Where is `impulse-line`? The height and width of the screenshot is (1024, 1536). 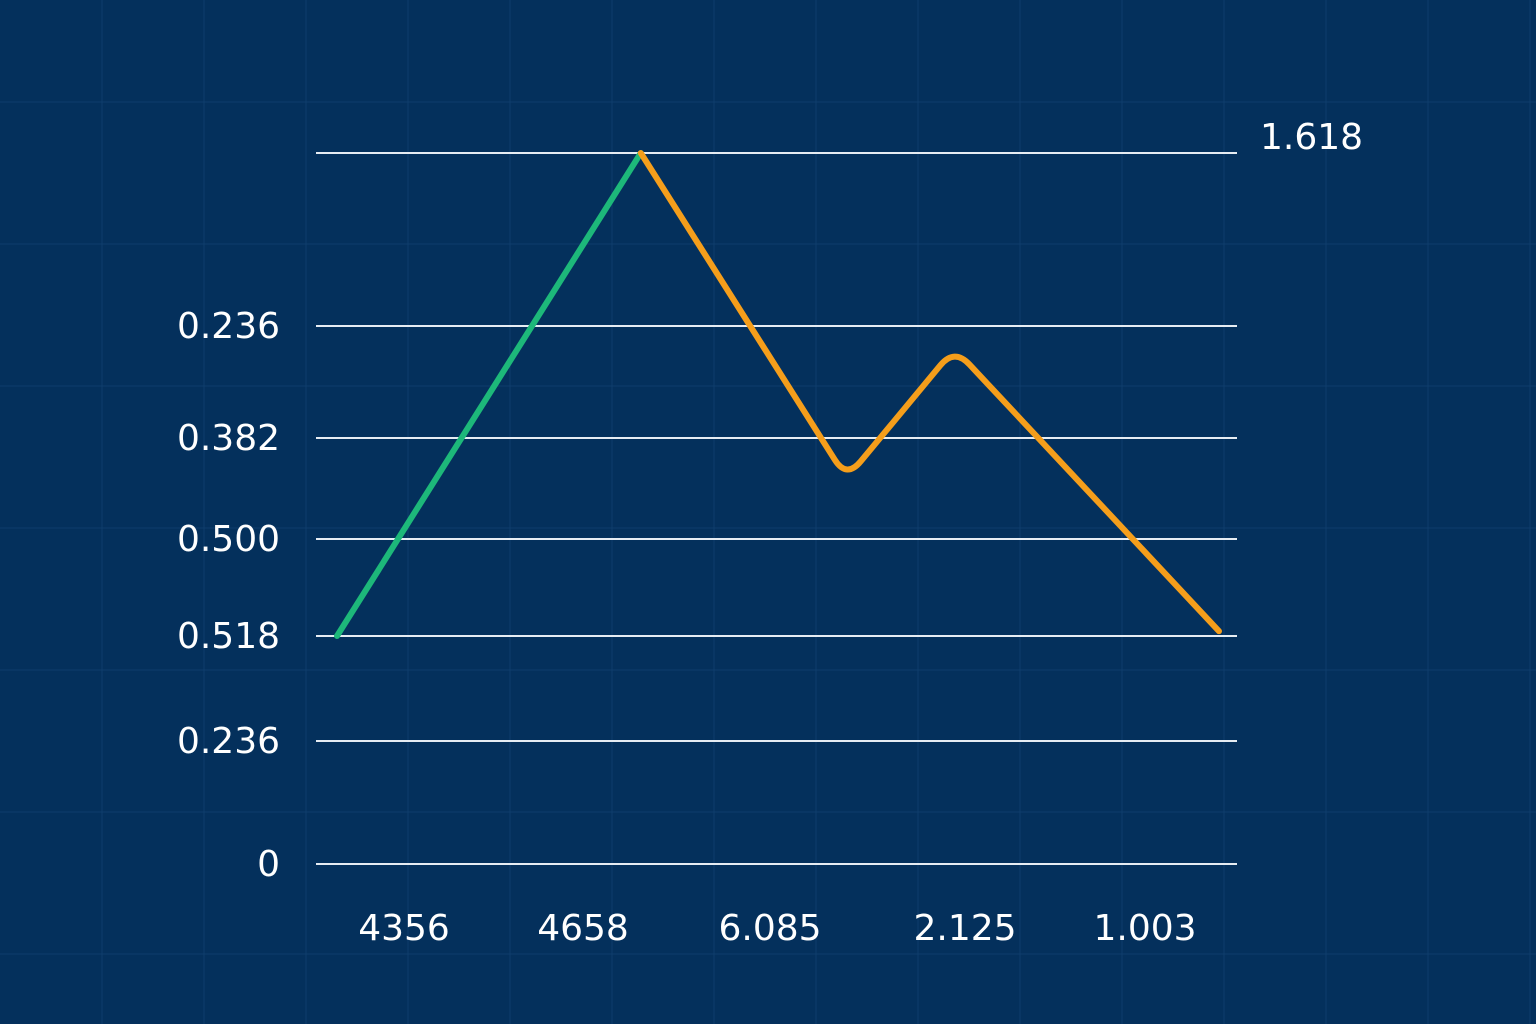 impulse-line is located at coordinates (489, 394).